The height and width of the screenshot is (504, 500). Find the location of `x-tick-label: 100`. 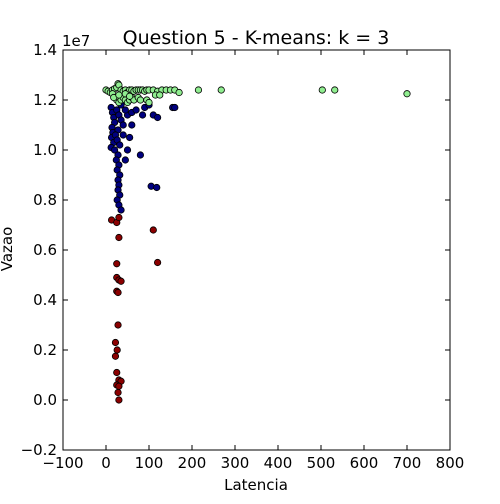

x-tick-label: 100 is located at coordinates (149, 463).